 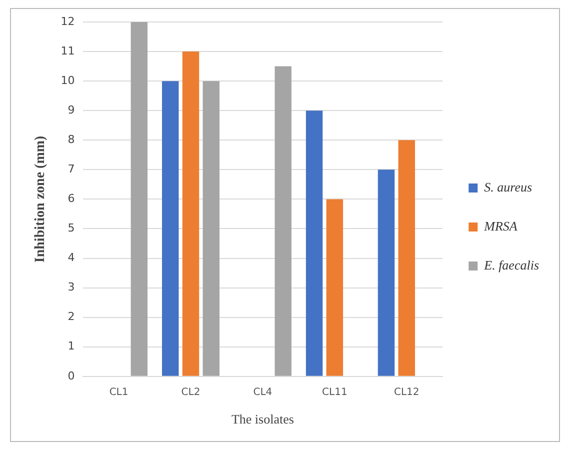 I want to click on y-tick-label: 0, so click(x=71, y=375).